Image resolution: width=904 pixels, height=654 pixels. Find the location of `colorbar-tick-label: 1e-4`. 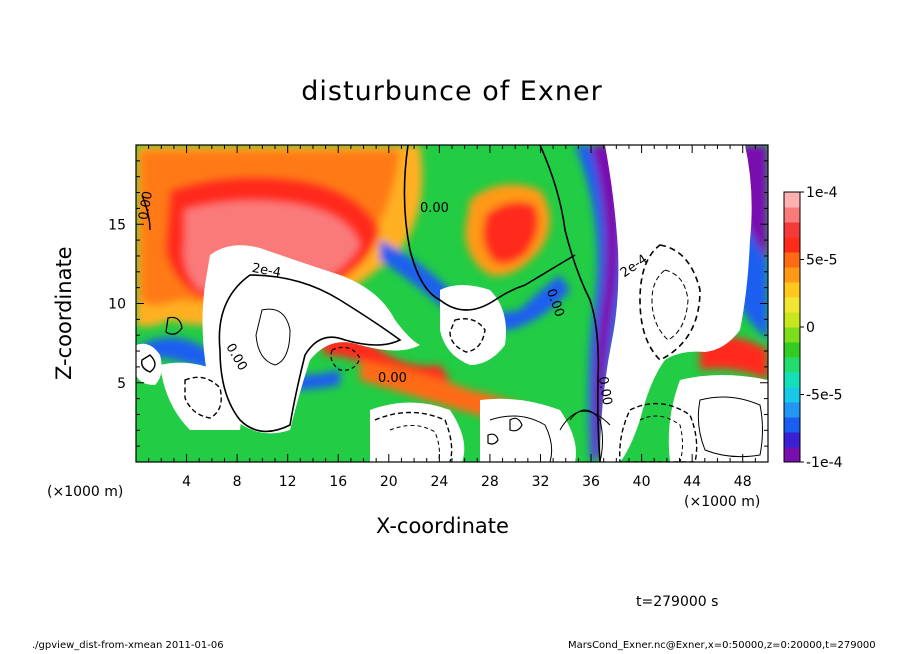

colorbar-tick-label: 1e-4 is located at coordinates (822, 193).